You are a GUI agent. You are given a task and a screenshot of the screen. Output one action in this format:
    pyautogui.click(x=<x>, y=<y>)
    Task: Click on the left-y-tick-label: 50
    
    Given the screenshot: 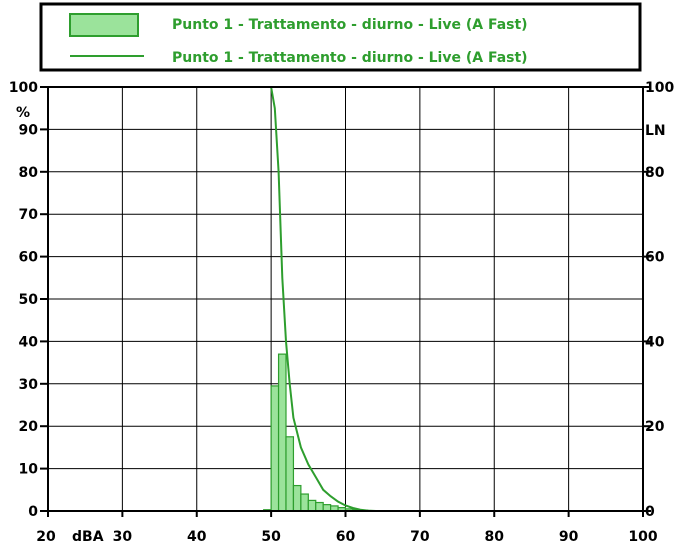 What is the action you would take?
    pyautogui.click(x=29, y=300)
    